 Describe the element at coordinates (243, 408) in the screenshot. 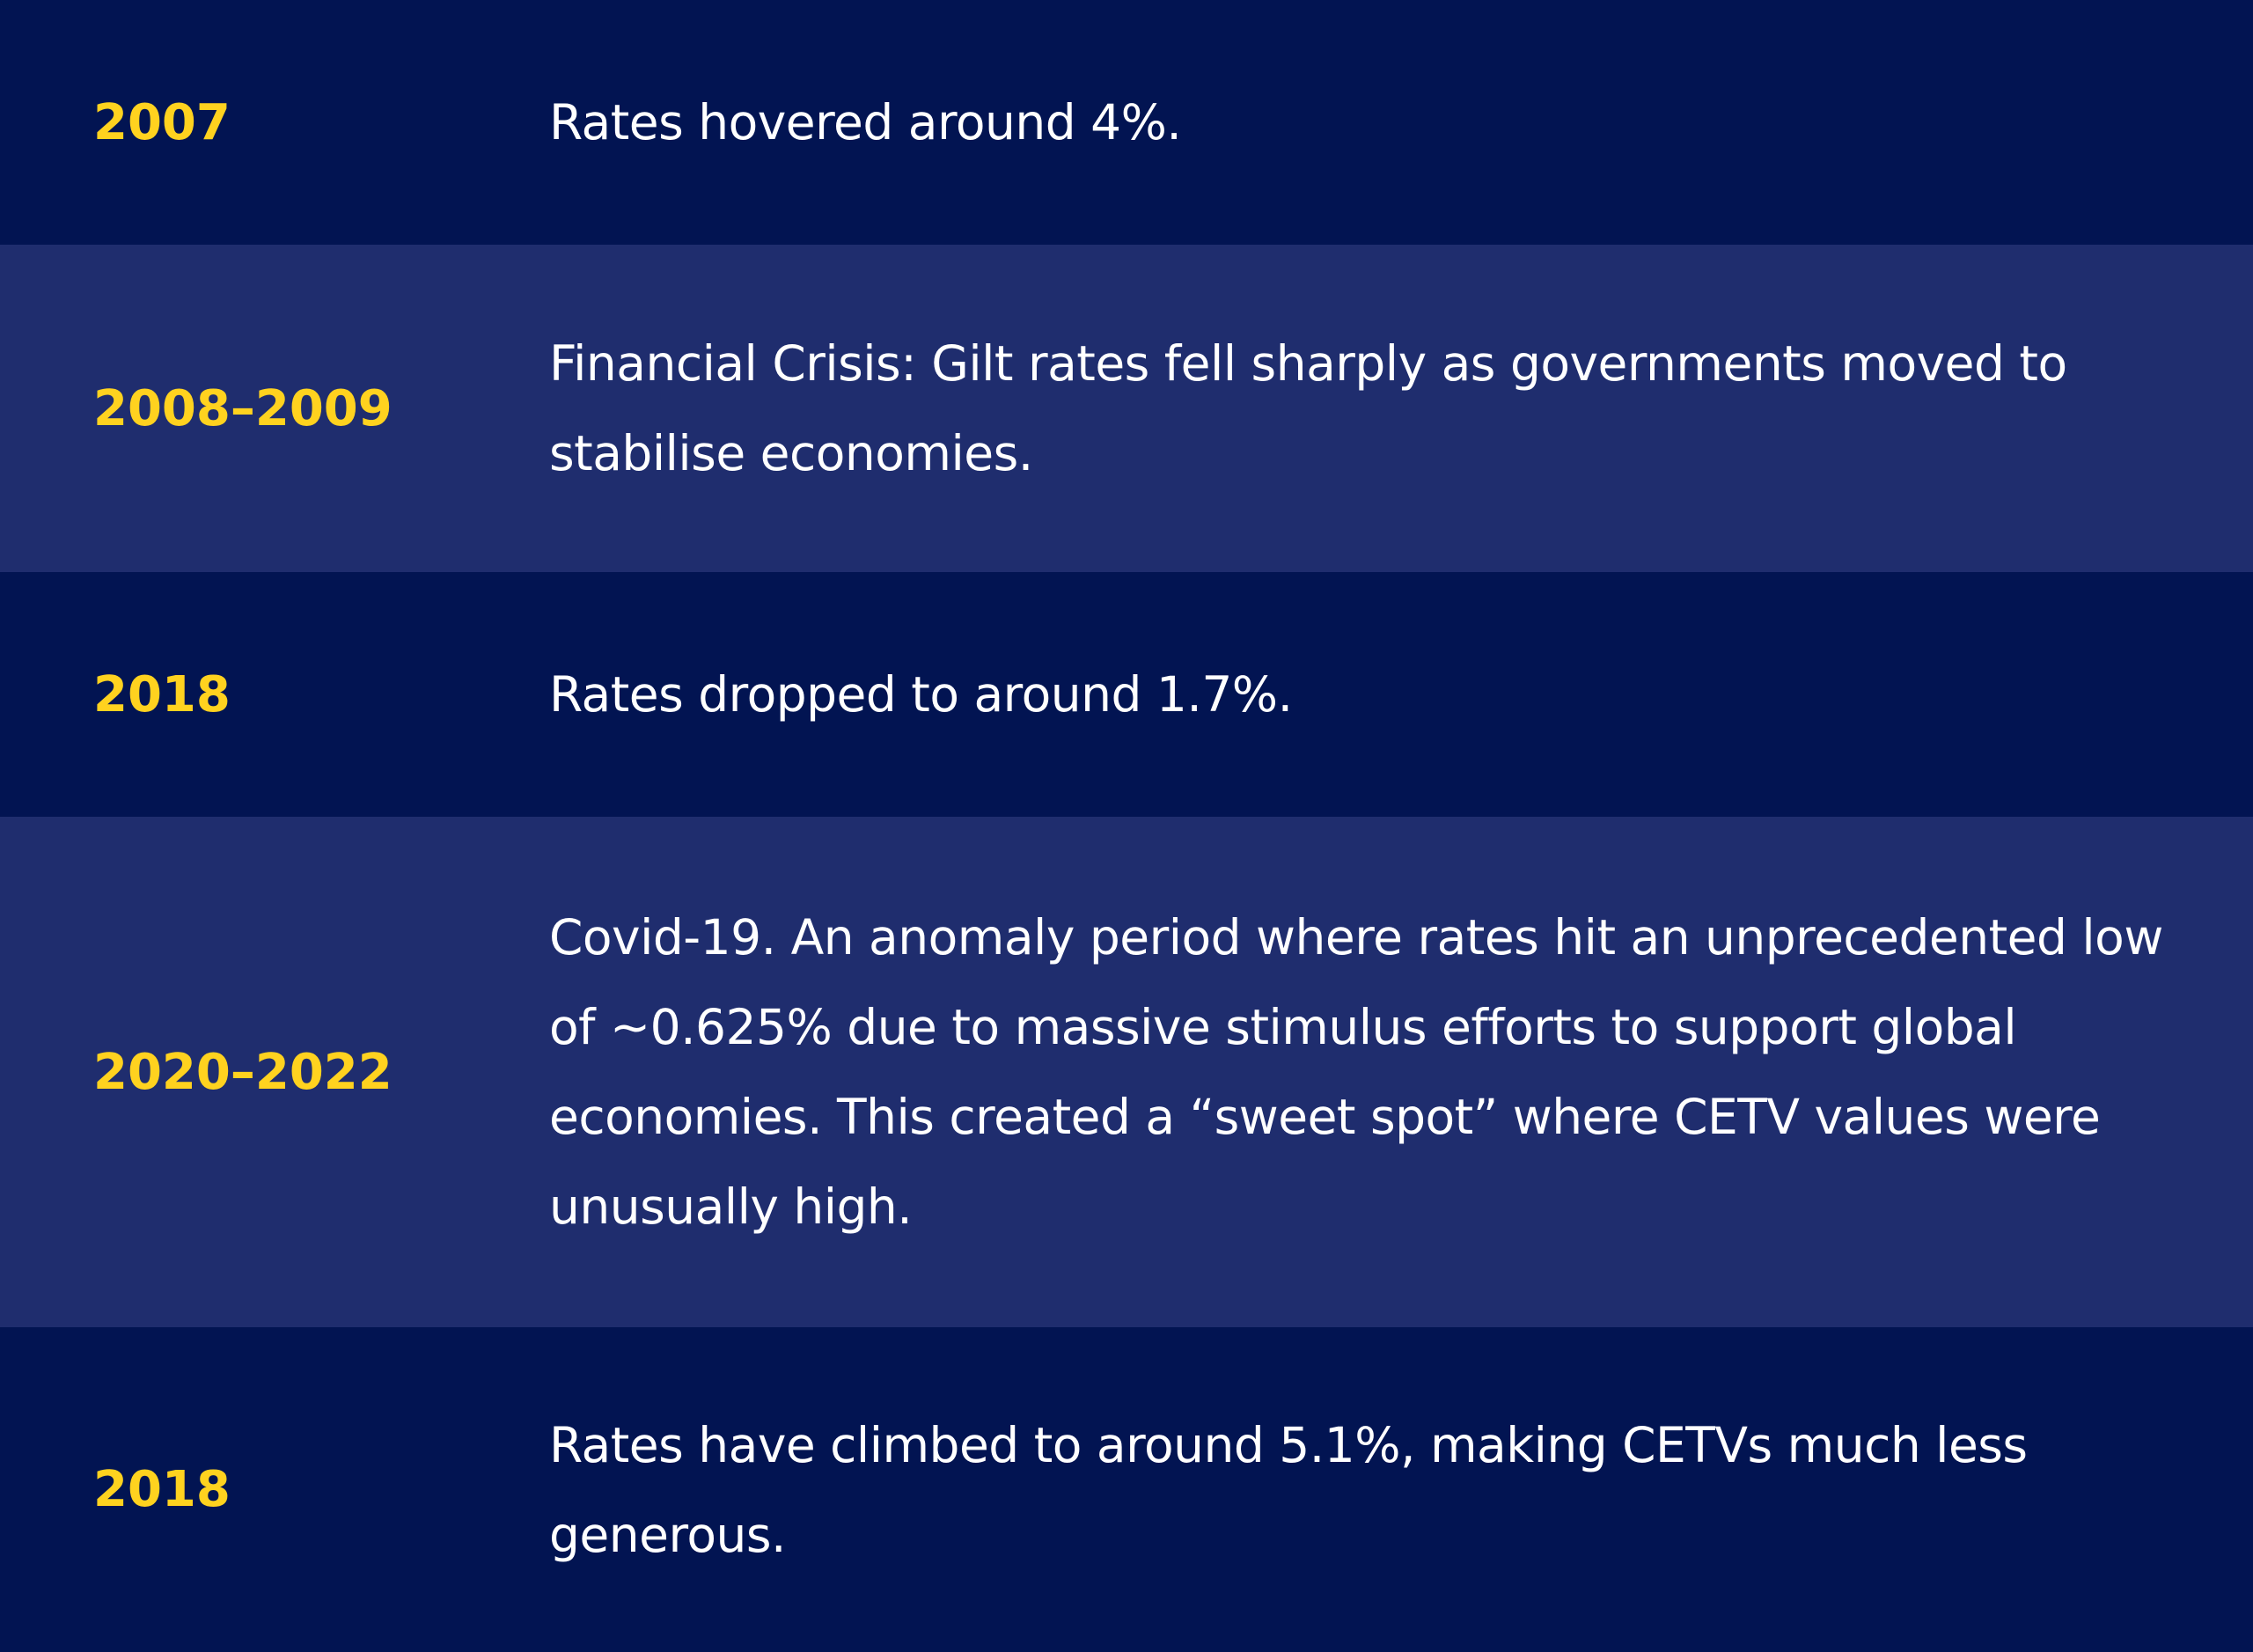

I see `timeline-year: 2008–2009` at that location.